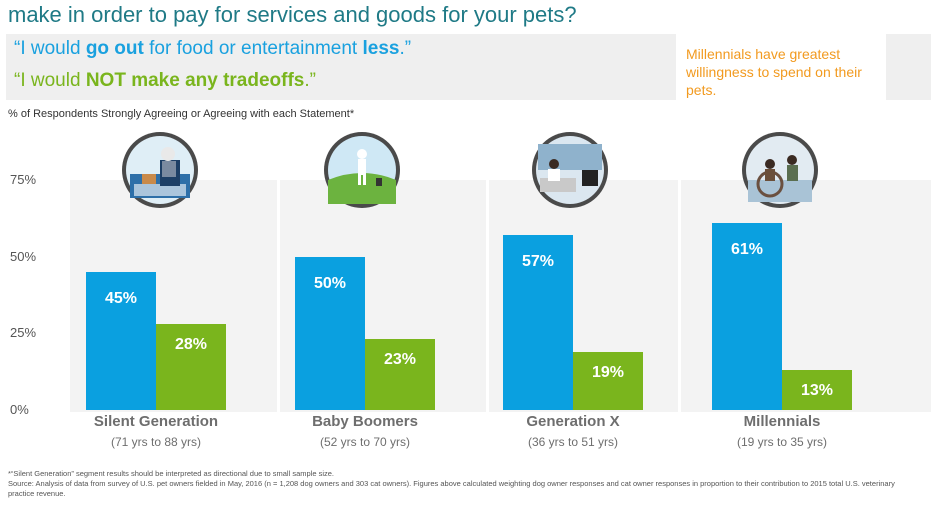 The height and width of the screenshot is (506, 931). Describe the element at coordinates (573, 421) in the screenshot. I see `category-label: Generation X` at that location.